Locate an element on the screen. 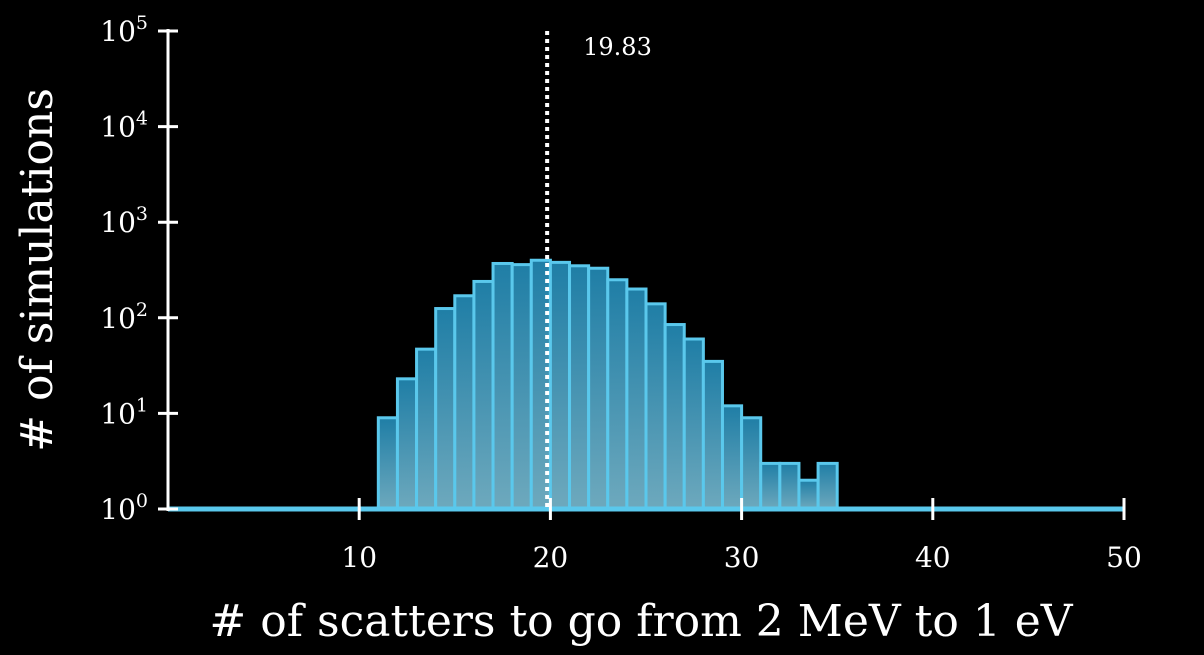 This screenshot has height=655, width=1204. x-tick-label: 30 is located at coordinates (742, 557).